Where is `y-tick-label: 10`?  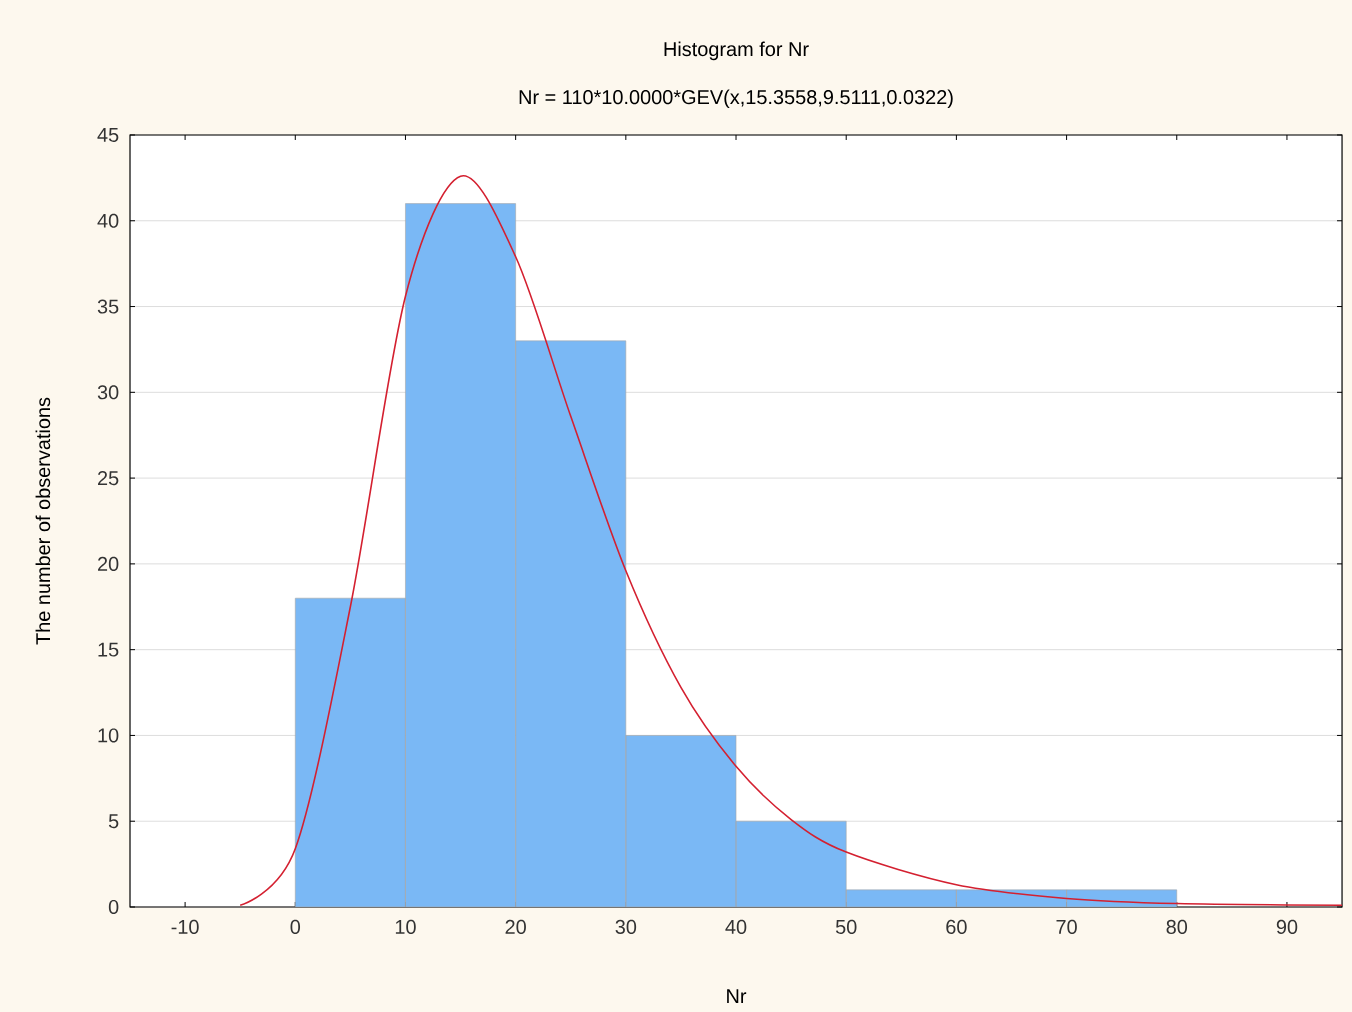
y-tick-label: 10 is located at coordinates (108, 735).